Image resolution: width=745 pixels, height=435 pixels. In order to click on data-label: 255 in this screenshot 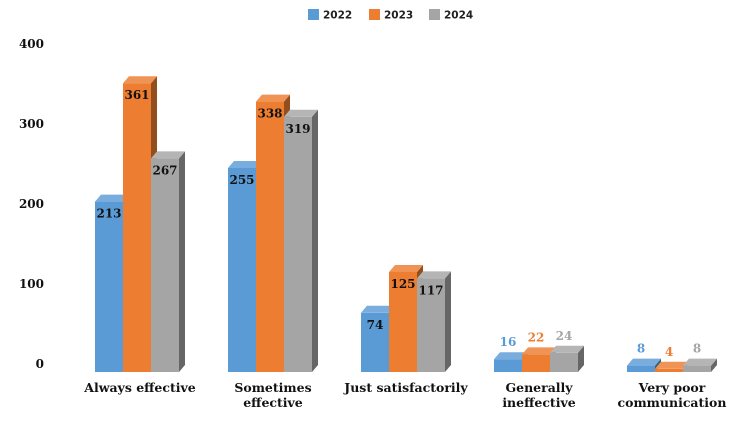, I will do `click(241, 180)`.